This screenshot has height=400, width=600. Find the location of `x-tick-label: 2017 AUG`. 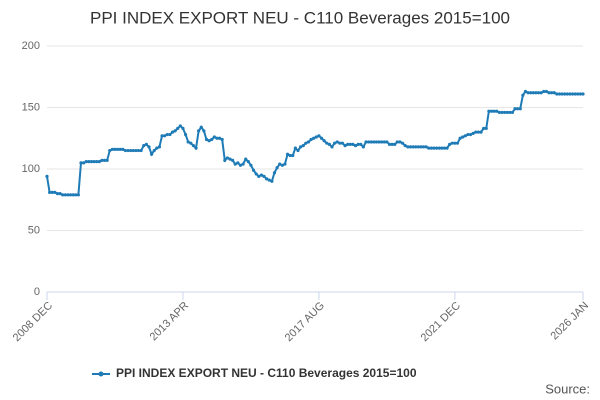

x-tick-label: 2017 AUG is located at coordinates (305, 322).